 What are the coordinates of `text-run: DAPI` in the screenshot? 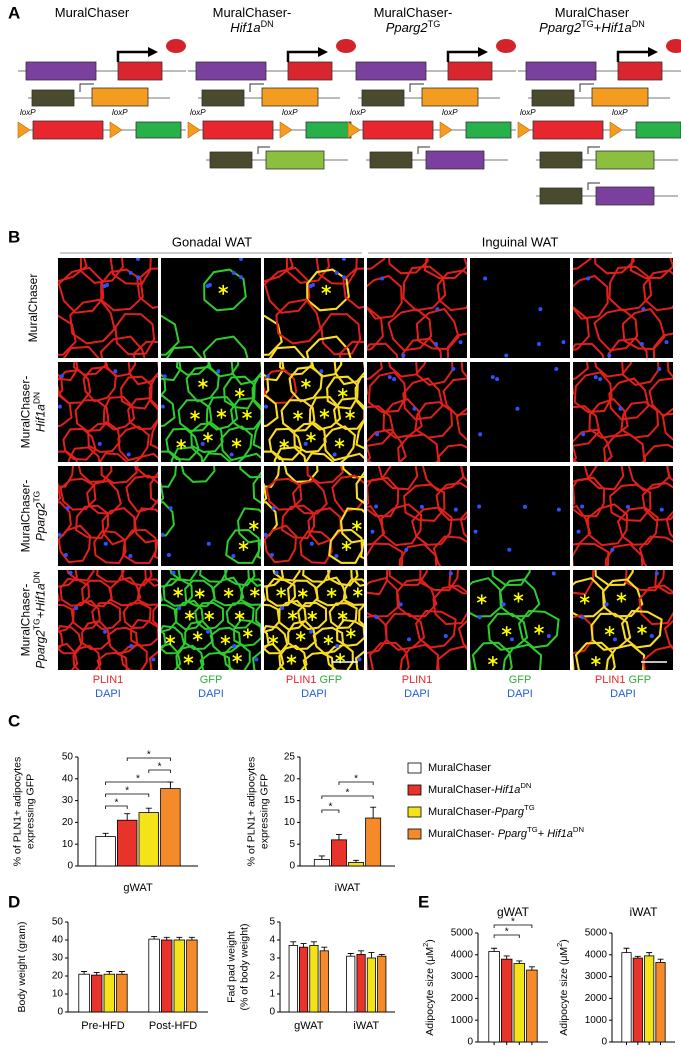 It's located at (520, 694).